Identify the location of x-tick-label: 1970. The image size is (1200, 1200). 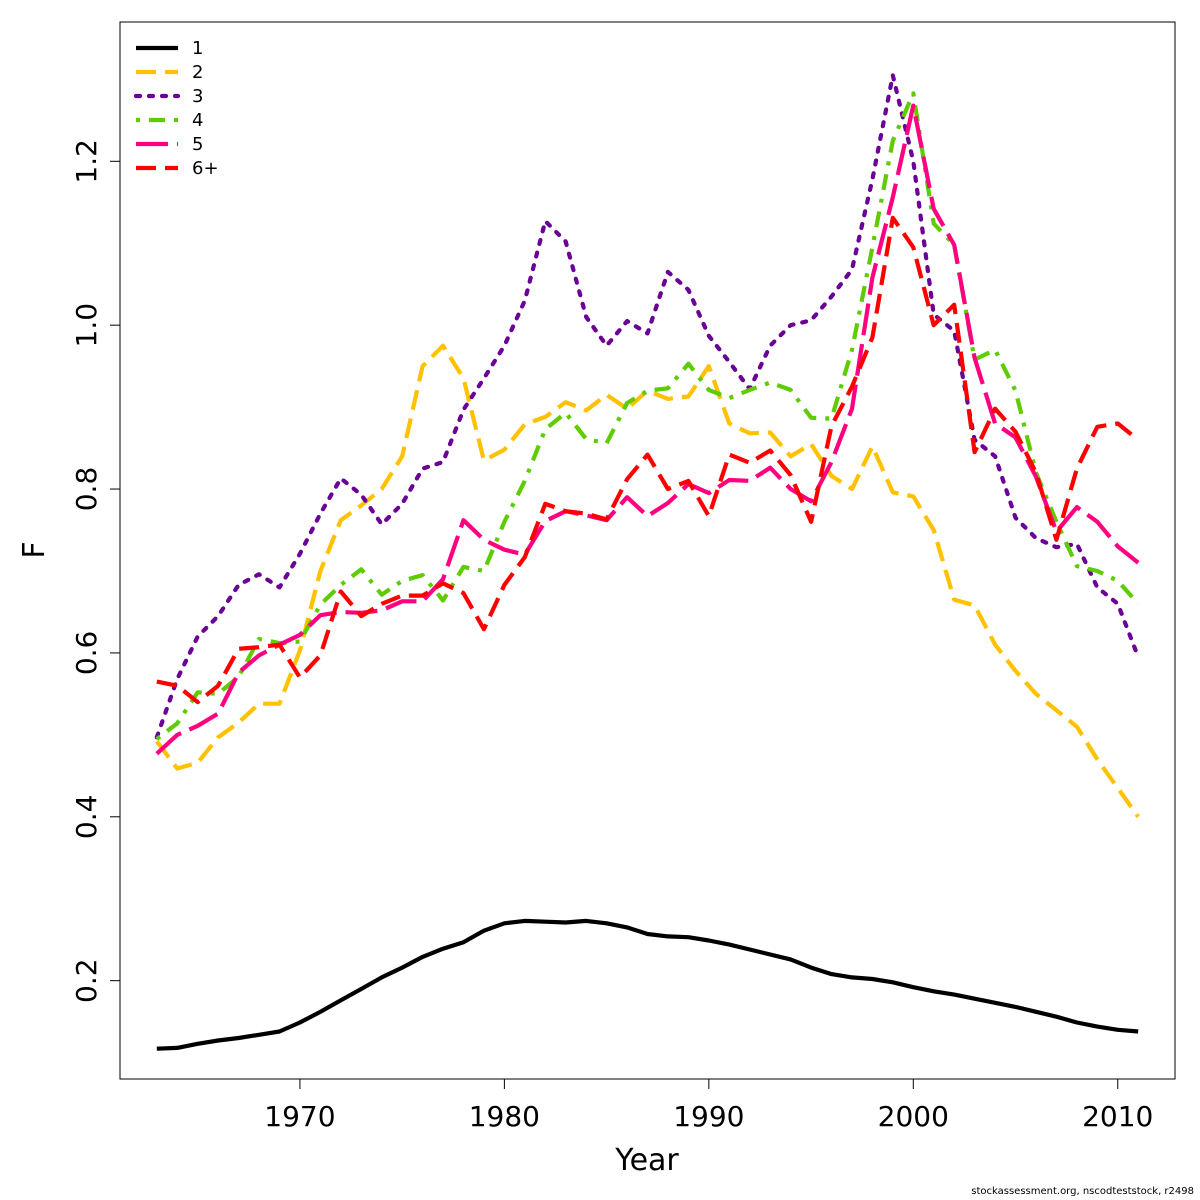
(299, 1116).